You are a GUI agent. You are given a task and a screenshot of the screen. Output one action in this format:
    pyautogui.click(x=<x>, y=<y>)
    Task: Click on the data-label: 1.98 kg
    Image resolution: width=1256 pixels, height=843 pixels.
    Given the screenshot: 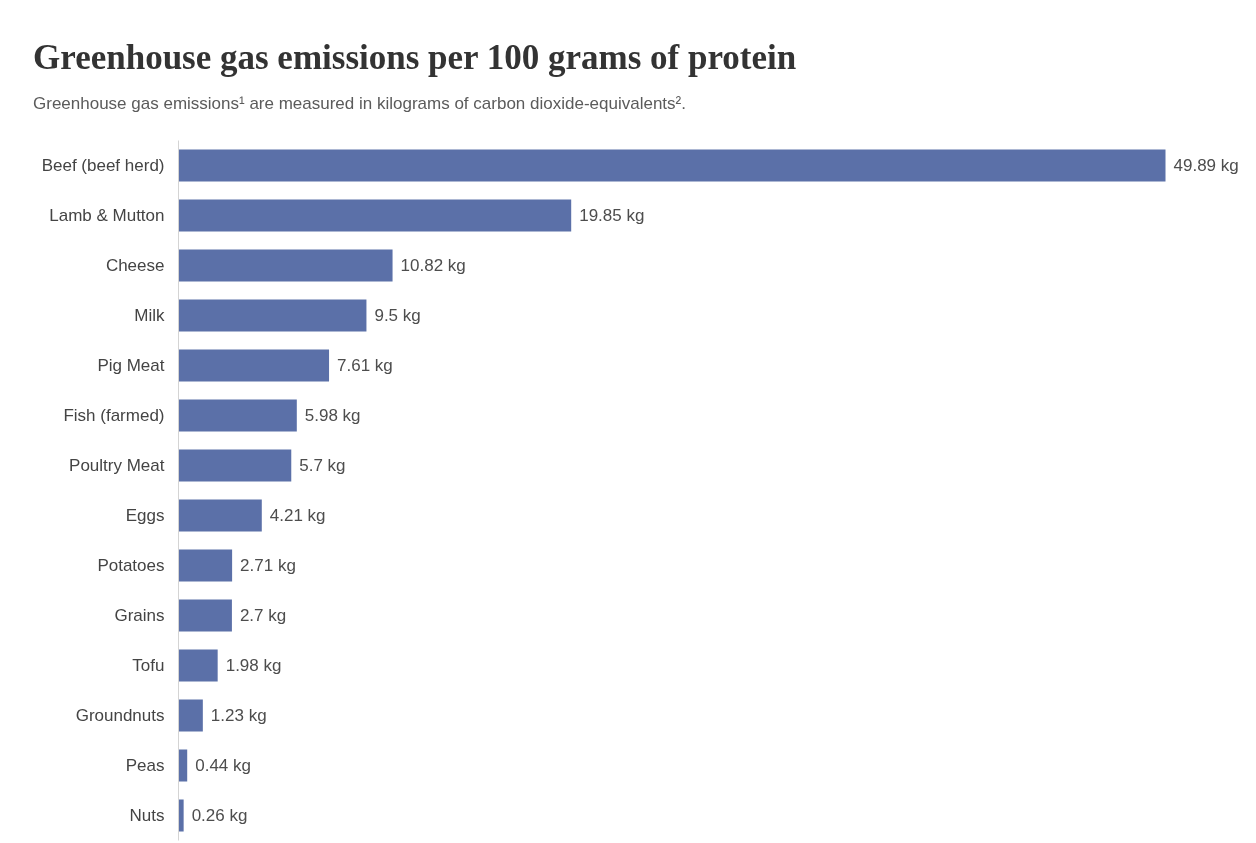 What is the action you would take?
    pyautogui.click(x=253, y=665)
    